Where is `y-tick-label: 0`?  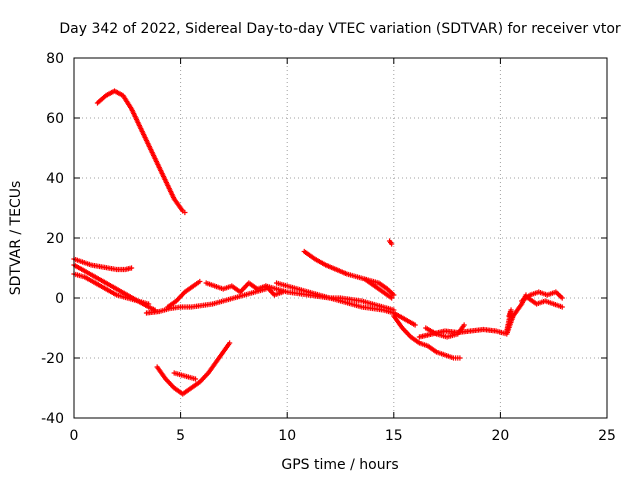 y-tick-label: 0 is located at coordinates (59, 299).